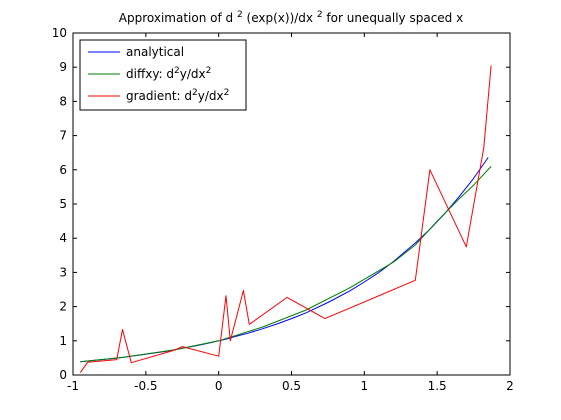 This screenshot has height=420, width=561. I want to click on y-tick-label: 2, so click(63, 307).